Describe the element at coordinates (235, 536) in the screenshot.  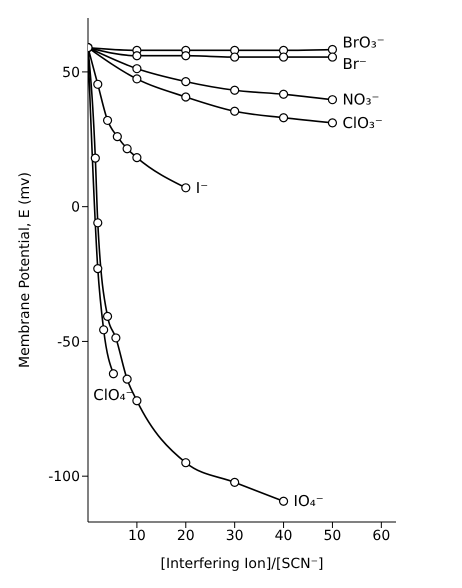
I see `x-tick-label: 30` at that location.